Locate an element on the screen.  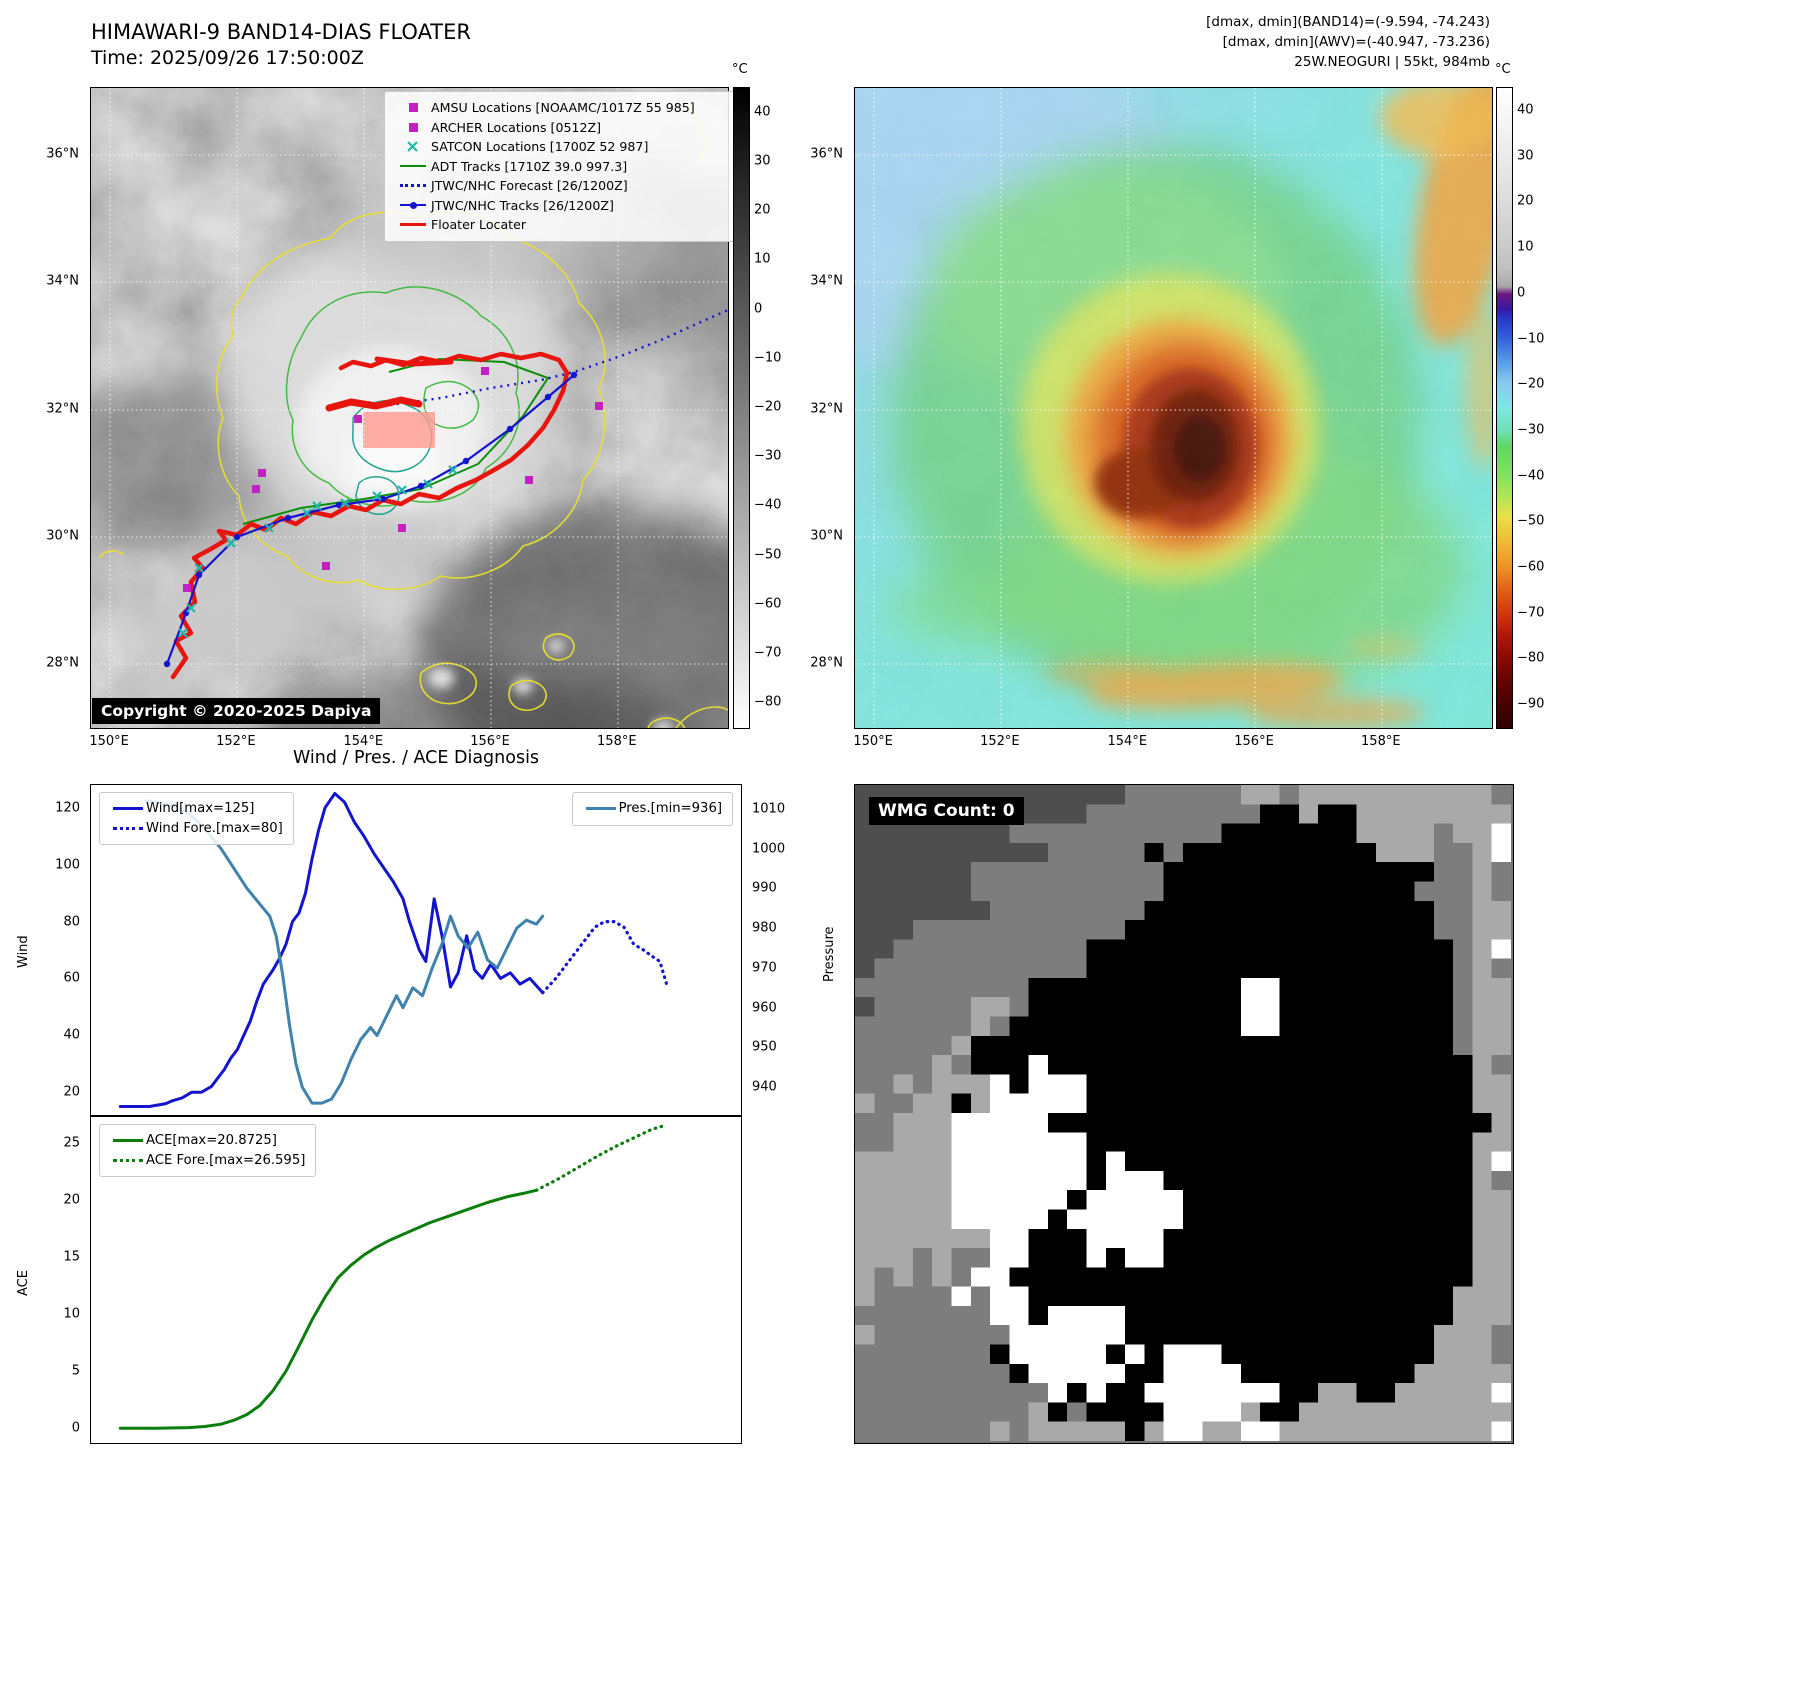
colorbar-tick-label: −90 is located at coordinates (1531, 704).